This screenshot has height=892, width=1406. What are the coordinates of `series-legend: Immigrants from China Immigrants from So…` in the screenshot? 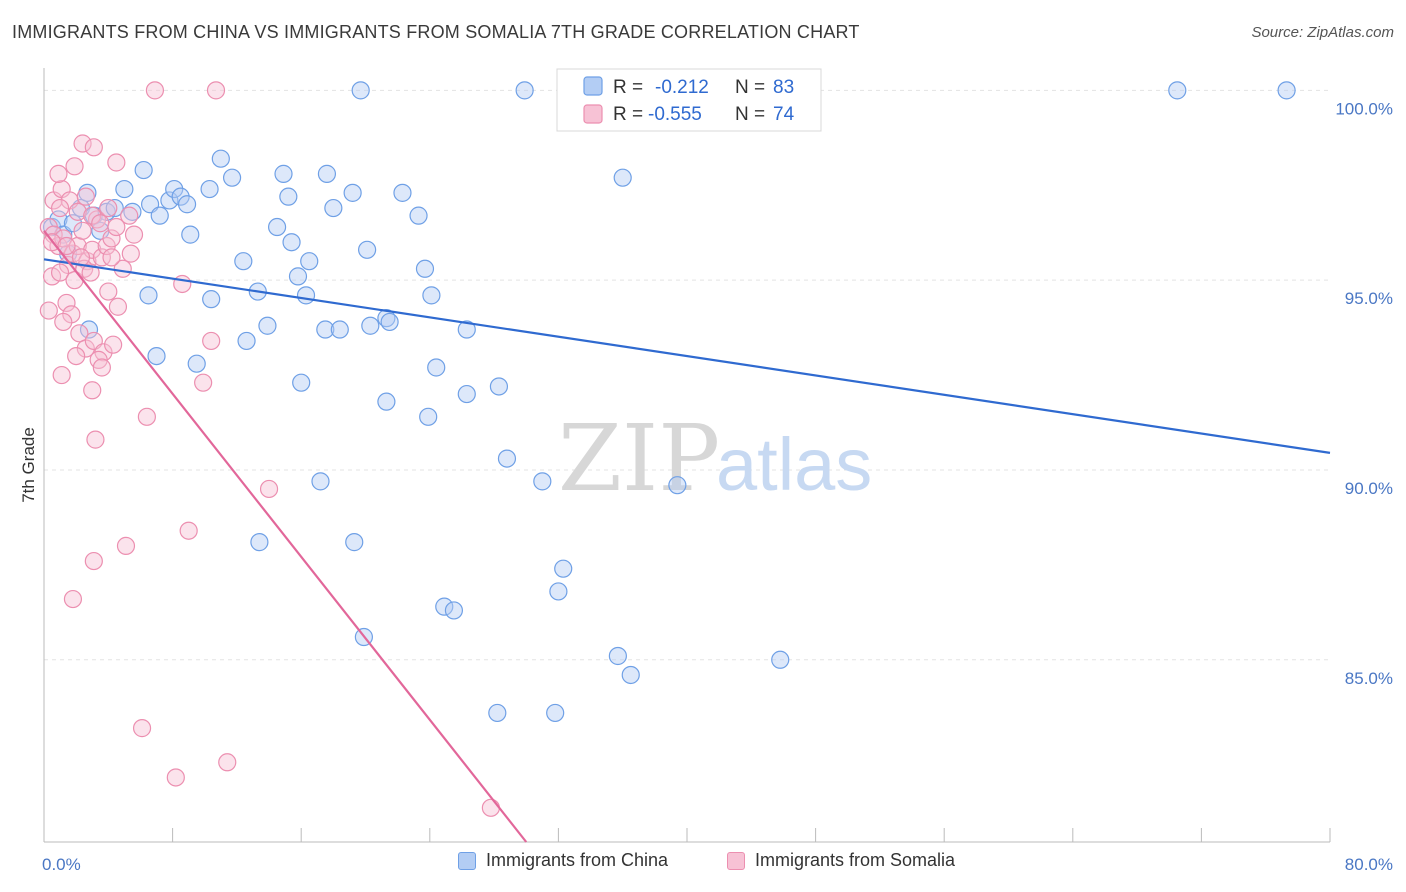 It's located at (703, 865).